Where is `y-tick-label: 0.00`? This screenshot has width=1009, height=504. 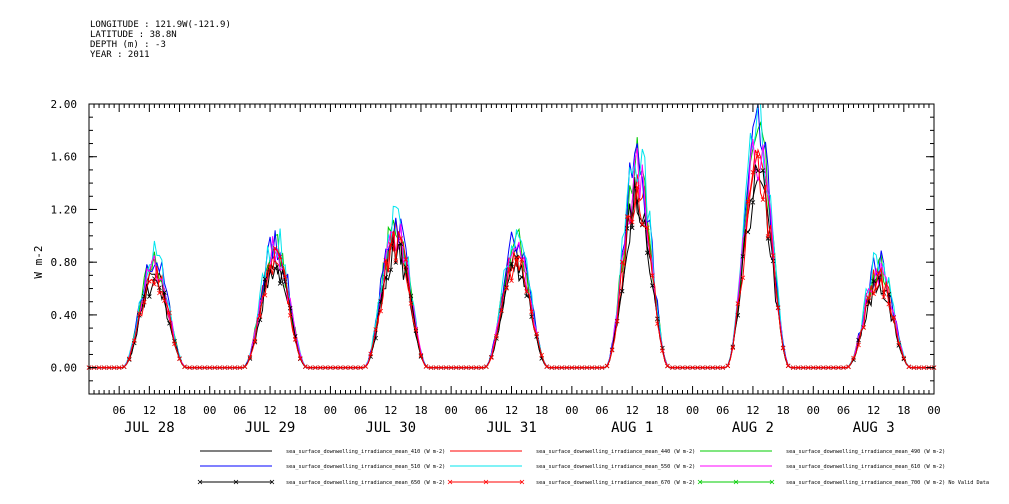 y-tick-label: 0.00 is located at coordinates (64, 368).